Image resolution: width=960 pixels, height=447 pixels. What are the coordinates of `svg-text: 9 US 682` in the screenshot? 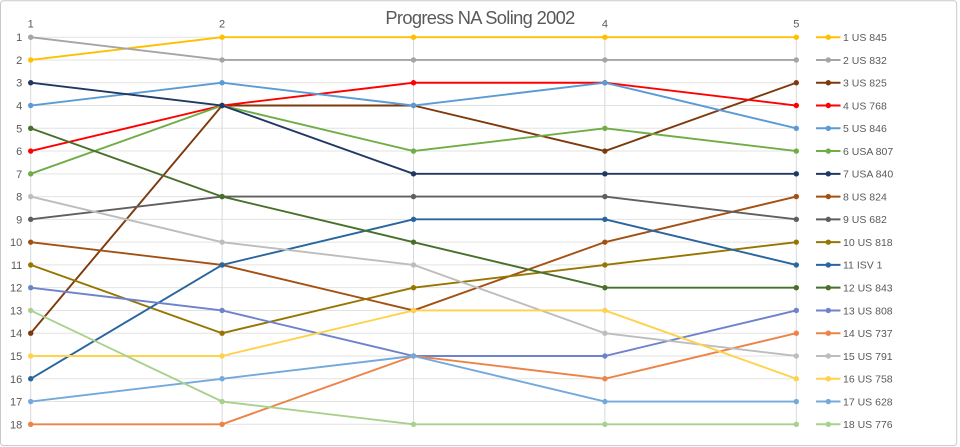 It's located at (865, 220).